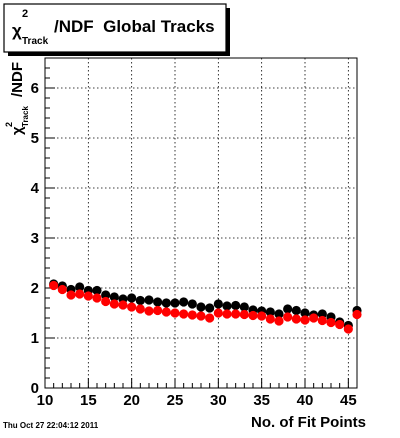 The height and width of the screenshot is (438, 400). What do you see at coordinates (45, 400) in the screenshot?
I see `x-tick-label: 10` at bounding box center [45, 400].